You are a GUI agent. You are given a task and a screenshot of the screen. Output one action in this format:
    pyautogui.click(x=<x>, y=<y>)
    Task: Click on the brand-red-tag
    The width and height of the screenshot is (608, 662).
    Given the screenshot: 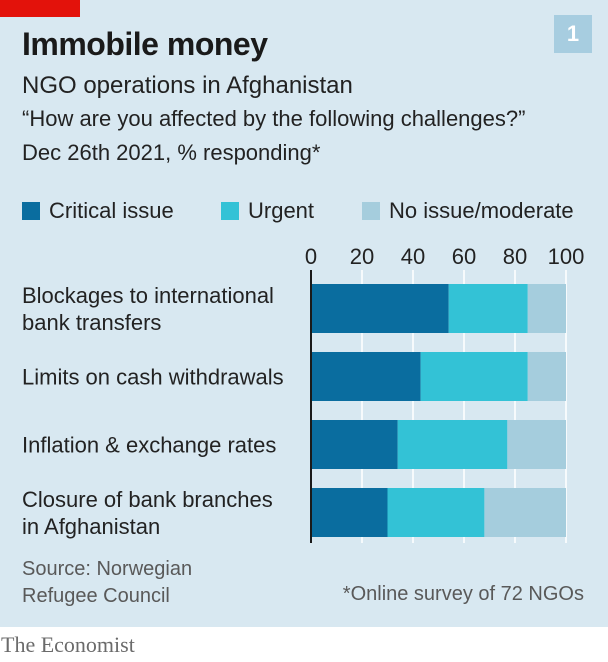 What is the action you would take?
    pyautogui.click(x=40, y=8)
    